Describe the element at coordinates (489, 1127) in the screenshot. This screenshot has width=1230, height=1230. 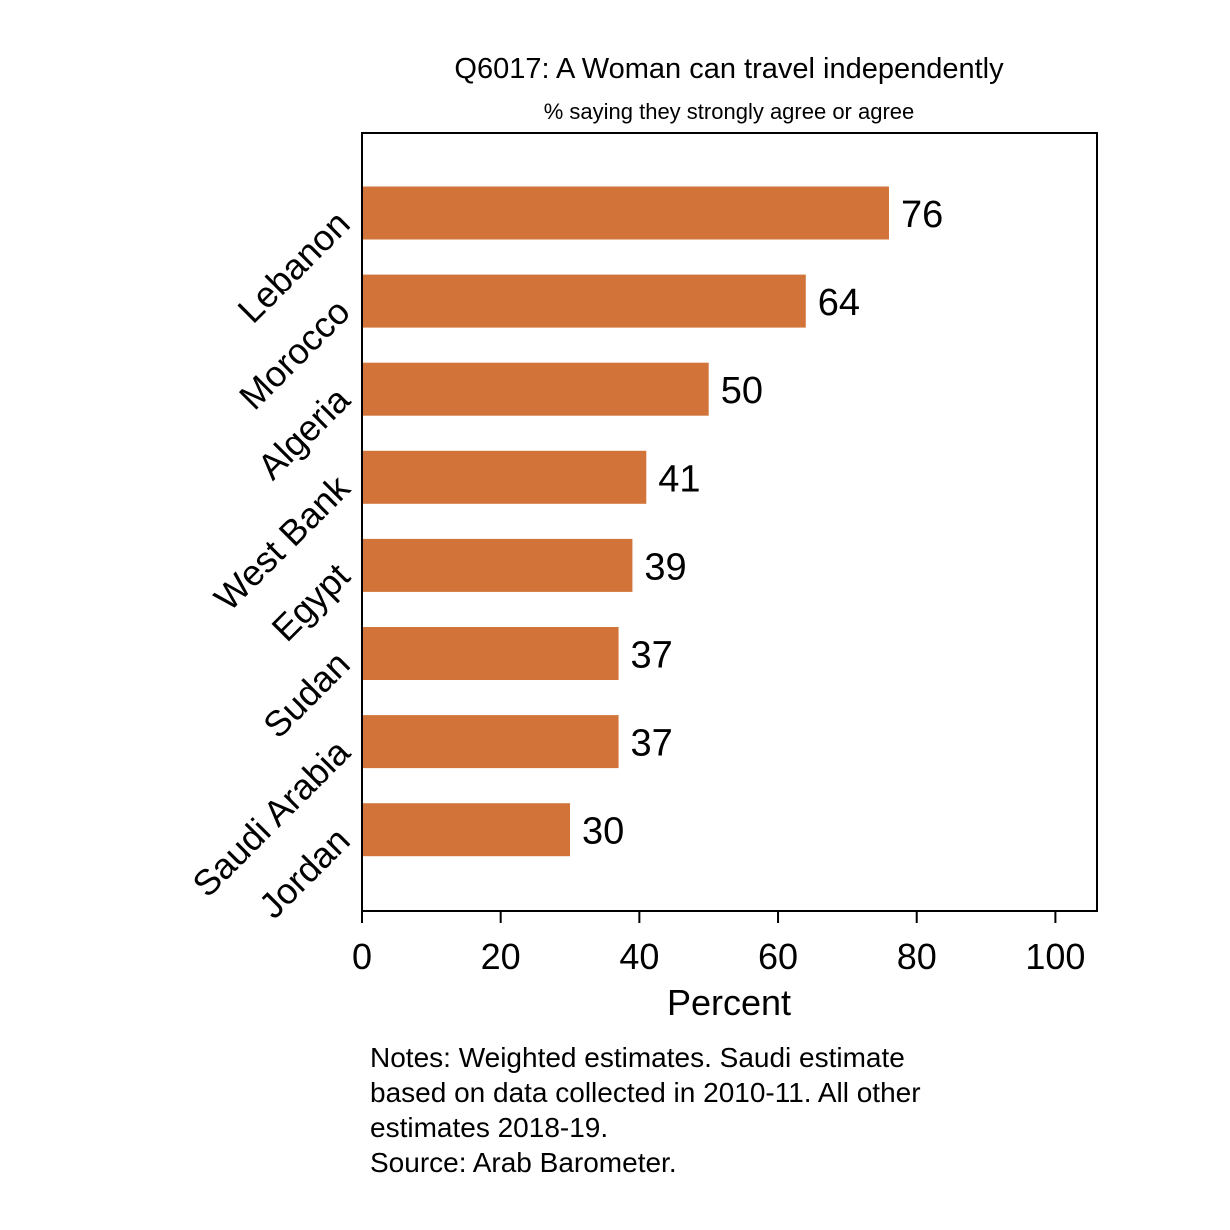
I see `notes-line: estimates 2018-19.` at that location.